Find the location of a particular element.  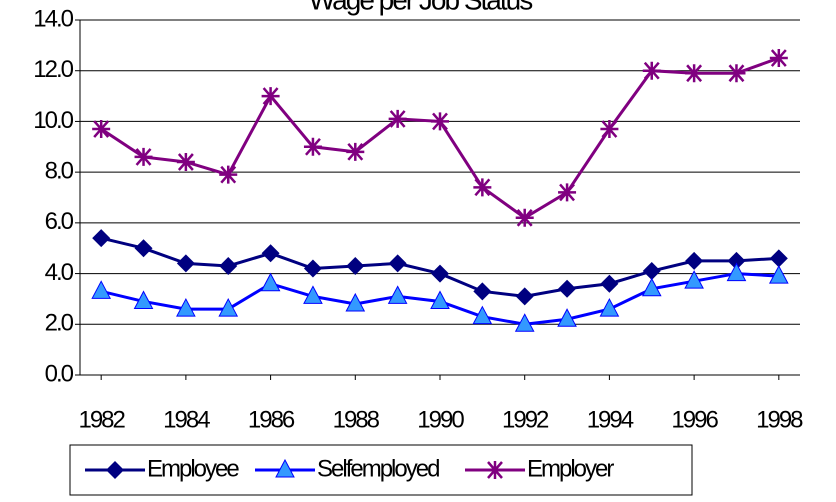

y-tick-label: 10.0 is located at coordinates (53, 120).